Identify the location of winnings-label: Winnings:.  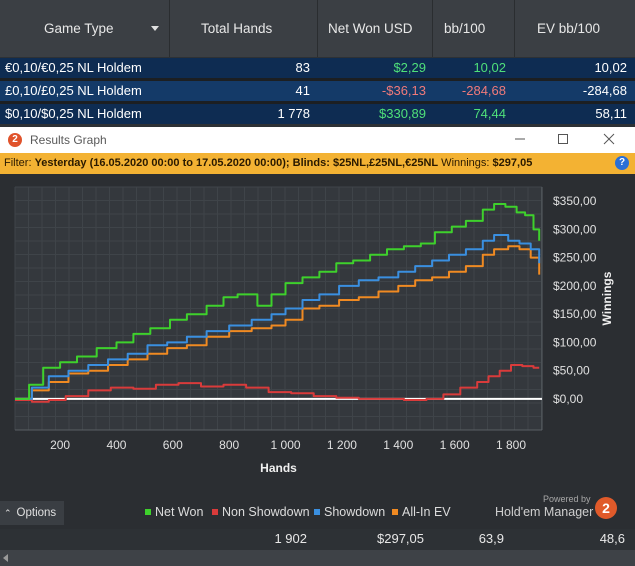
(465, 163).